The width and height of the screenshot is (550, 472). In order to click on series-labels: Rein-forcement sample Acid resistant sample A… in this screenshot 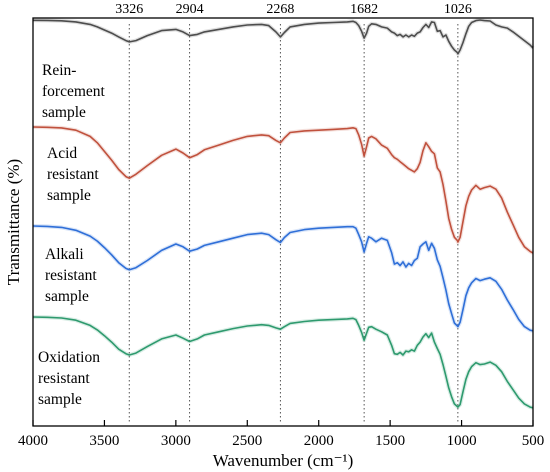, I will do `click(72, 235)`.